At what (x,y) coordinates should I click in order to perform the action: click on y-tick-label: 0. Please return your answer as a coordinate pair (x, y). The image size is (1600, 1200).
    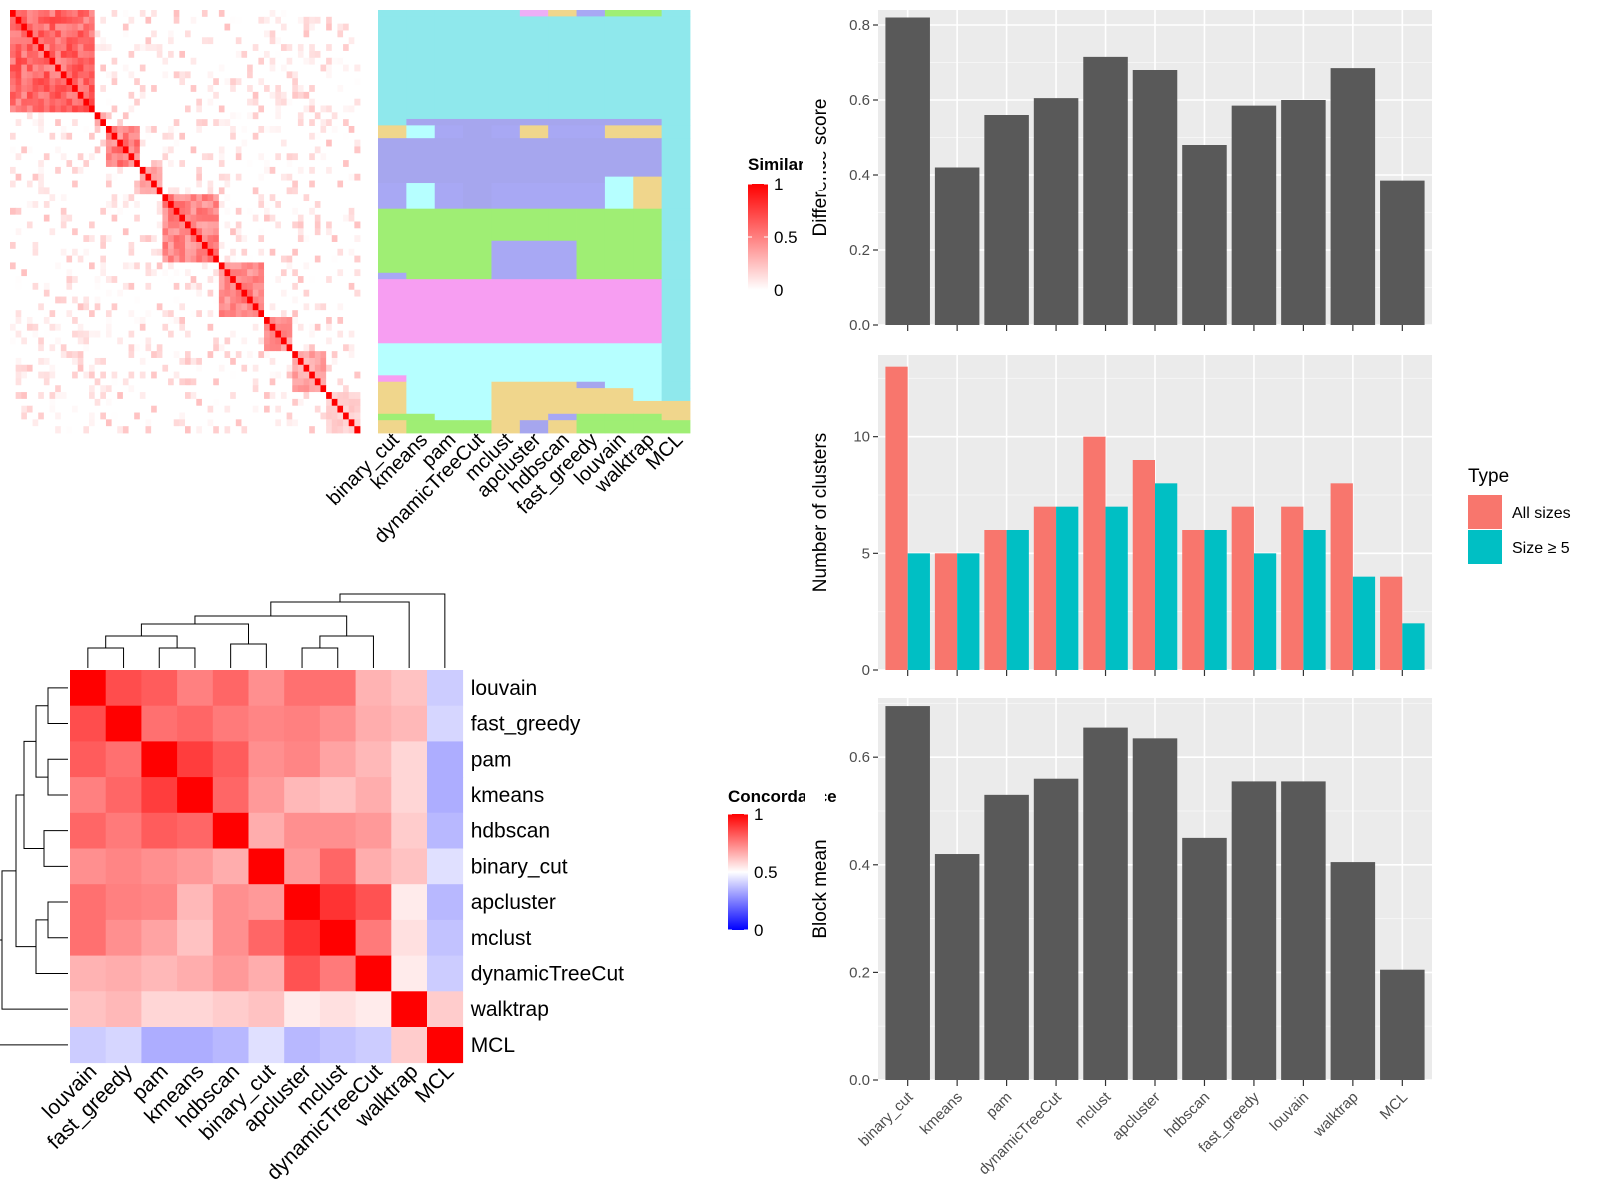
    Looking at the image, I should click on (866, 670).